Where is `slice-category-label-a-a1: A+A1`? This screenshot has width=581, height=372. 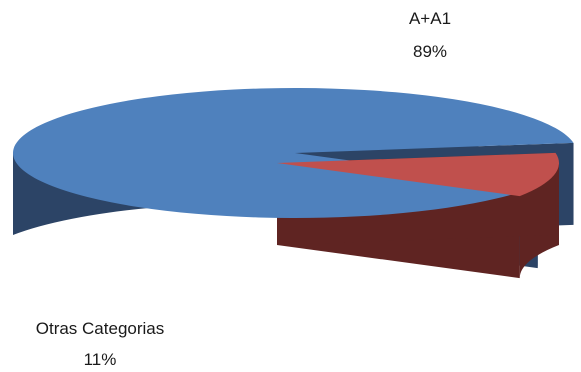
slice-category-label-a-a1: A+A1 is located at coordinates (430, 18).